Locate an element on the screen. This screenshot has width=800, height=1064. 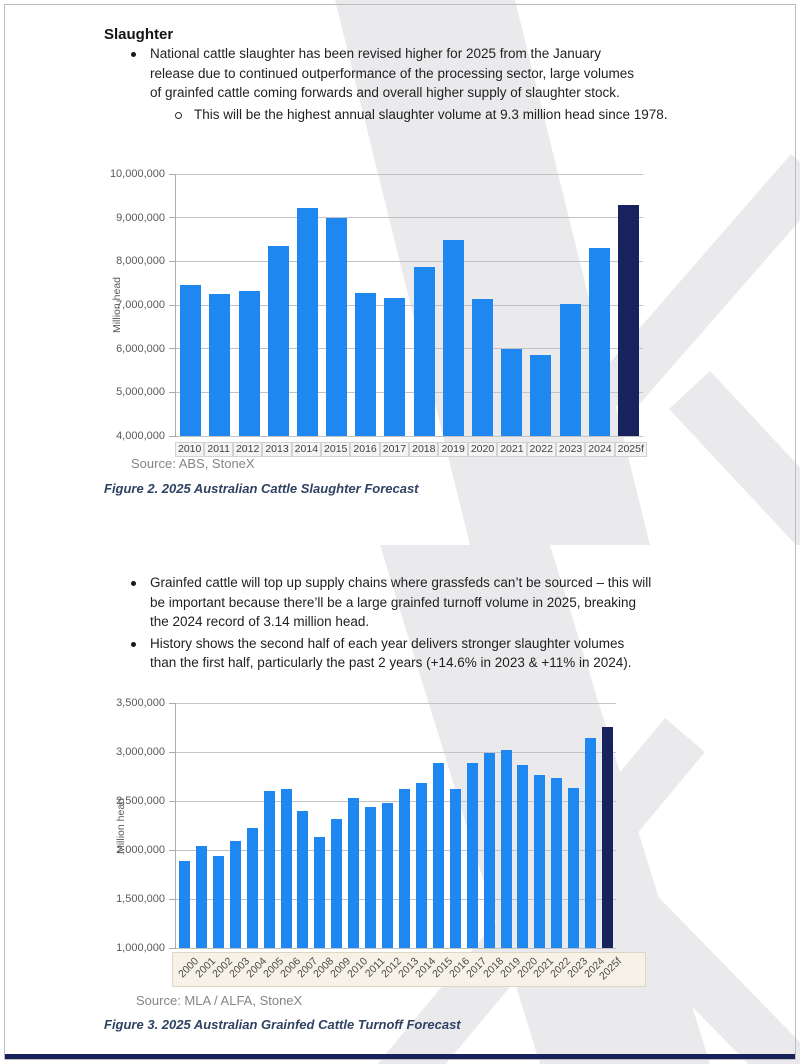
x-label-slot: 2019 is located at coordinates (453, 448).